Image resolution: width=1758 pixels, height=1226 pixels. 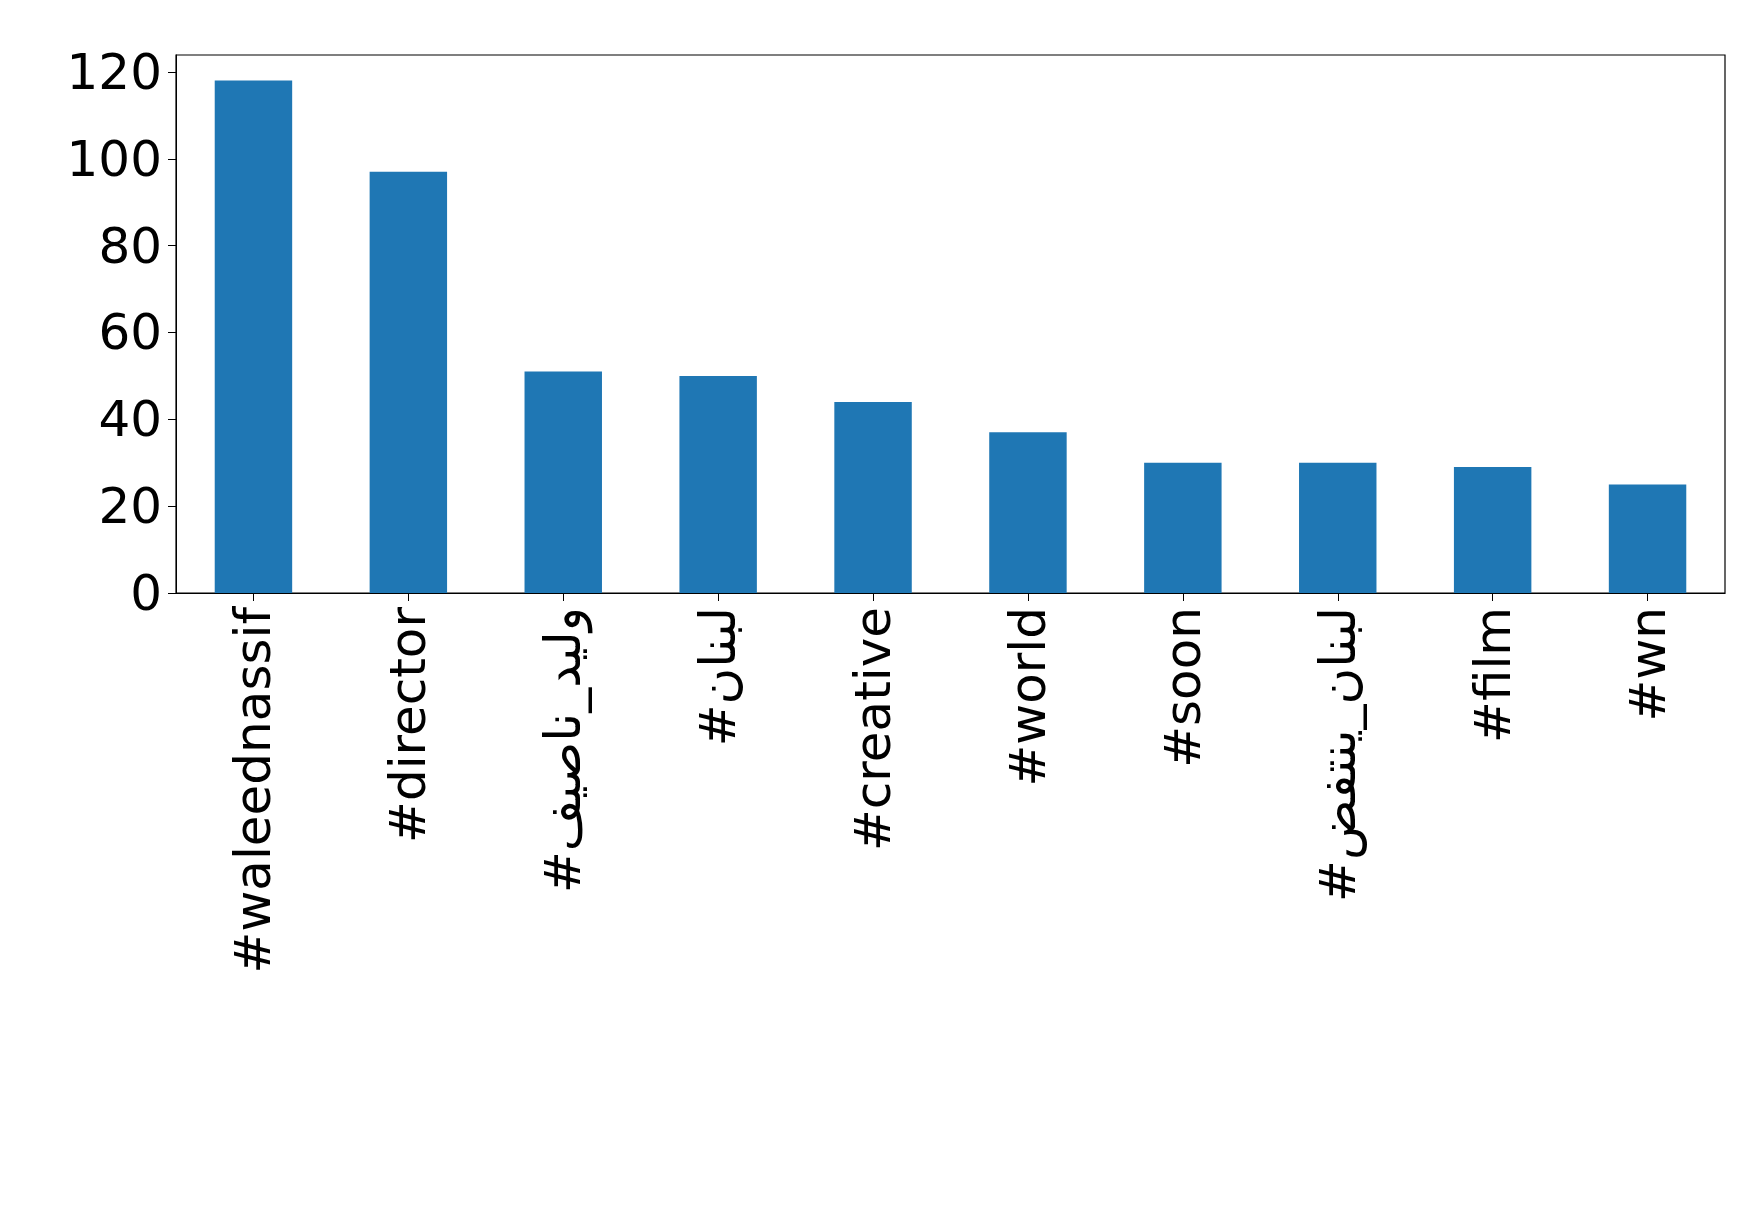 I want to click on y-tick-label: 40, so click(x=130, y=419).